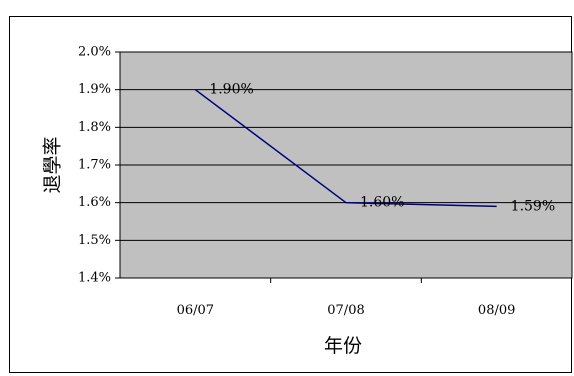  I want to click on x-tick-label: 06/07, so click(195, 310).